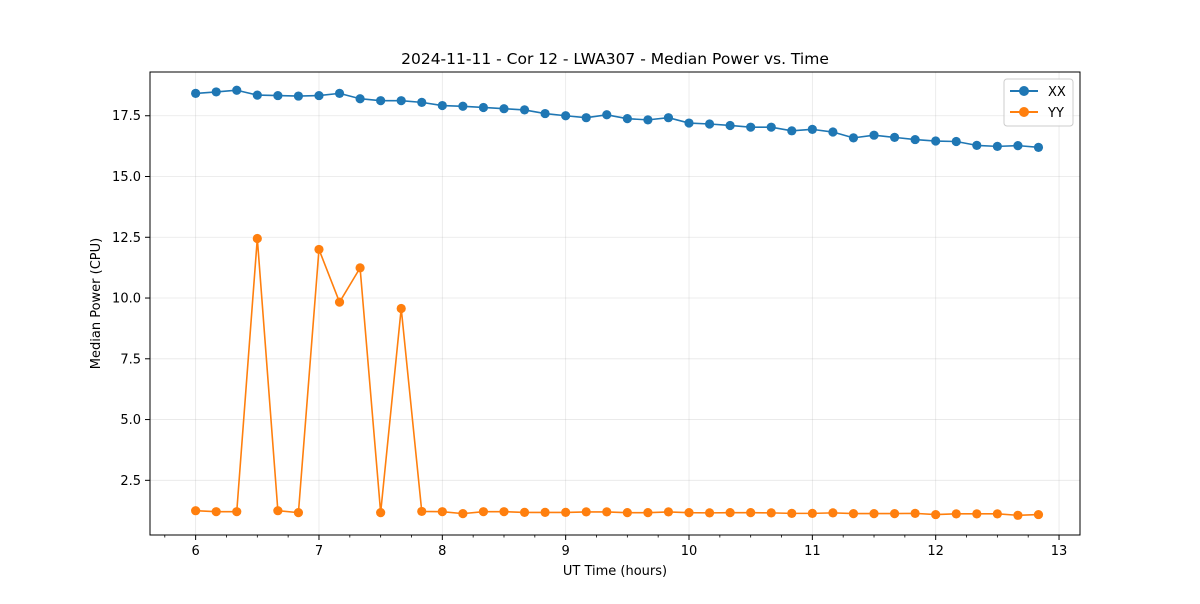  Describe the element at coordinates (1038, 102) in the screenshot. I see `legend: XX YY` at that location.